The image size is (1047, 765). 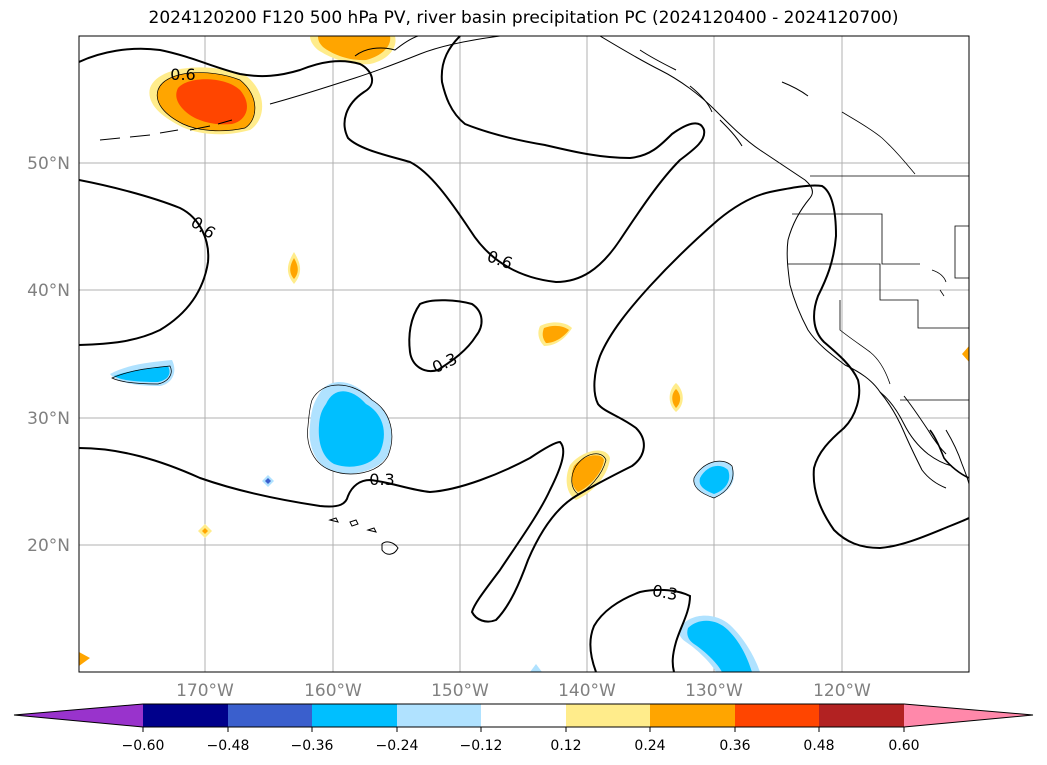 I want to click on lon-labels: 170°W 160°W 150°W 140°W 130°W 120°W, so click(x=523, y=691).